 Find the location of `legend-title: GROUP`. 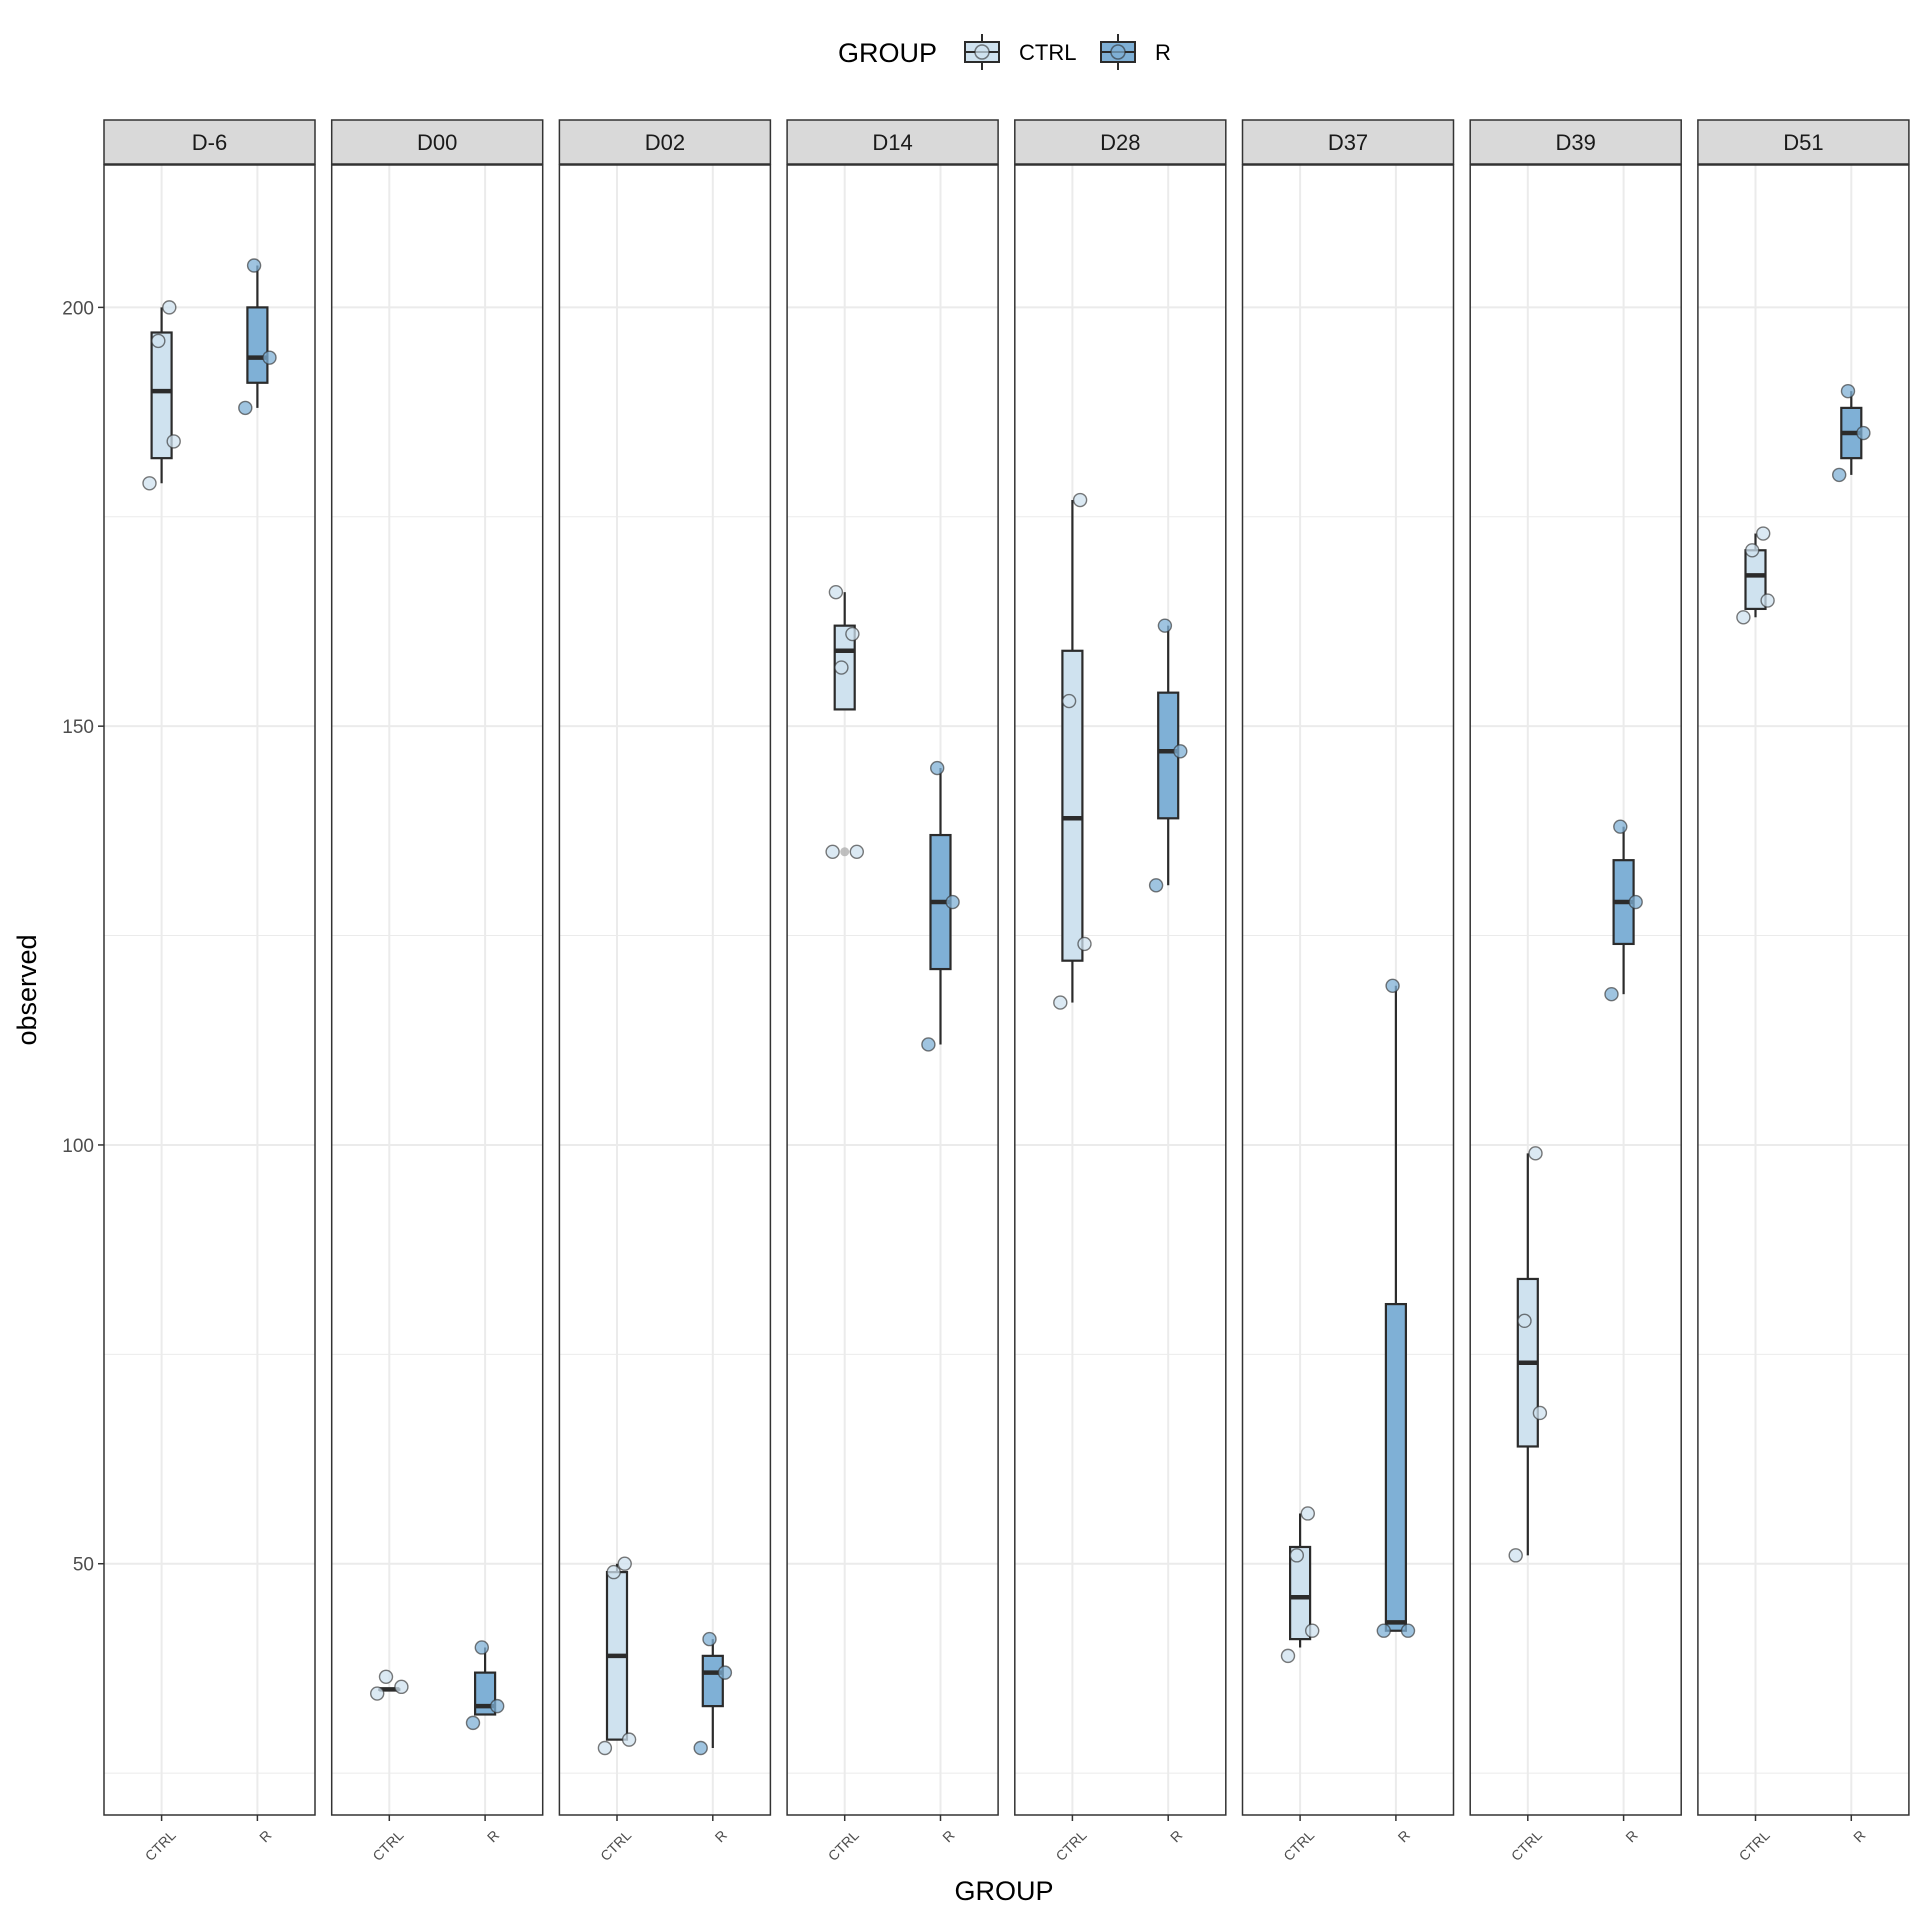

legend-title: GROUP is located at coordinates (887, 53).